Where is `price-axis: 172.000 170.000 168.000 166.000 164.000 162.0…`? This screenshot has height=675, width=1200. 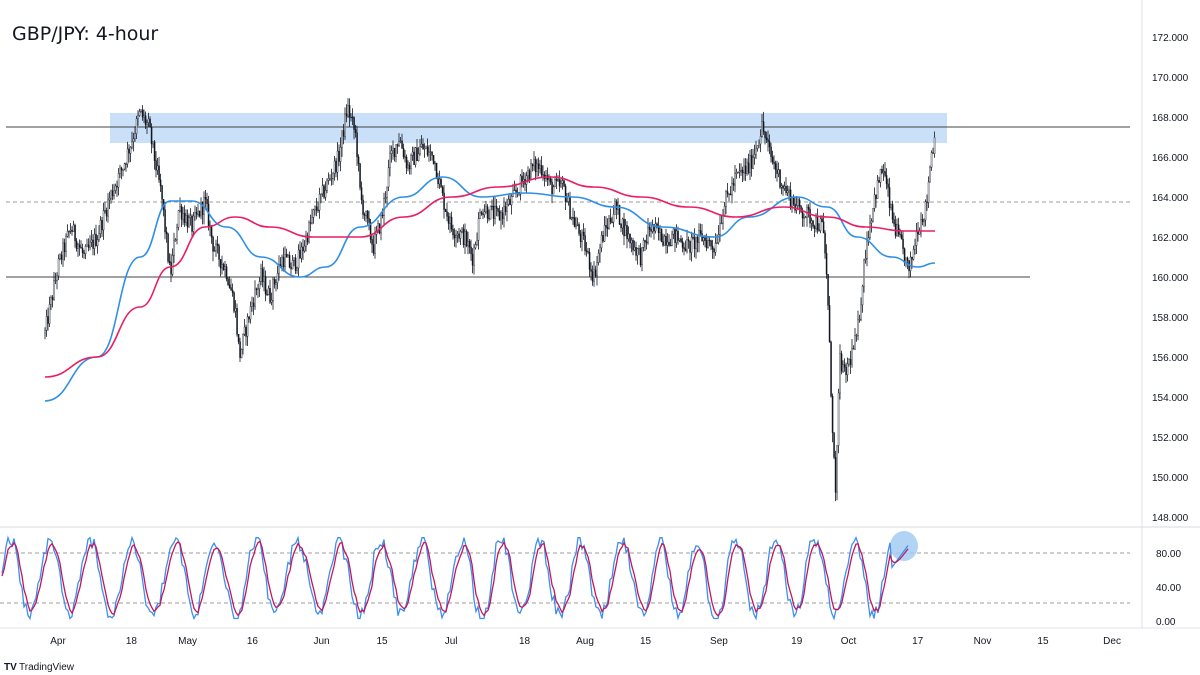
price-axis: 172.000 170.000 168.000 166.000 164.000 162.0… is located at coordinates (1170, 278).